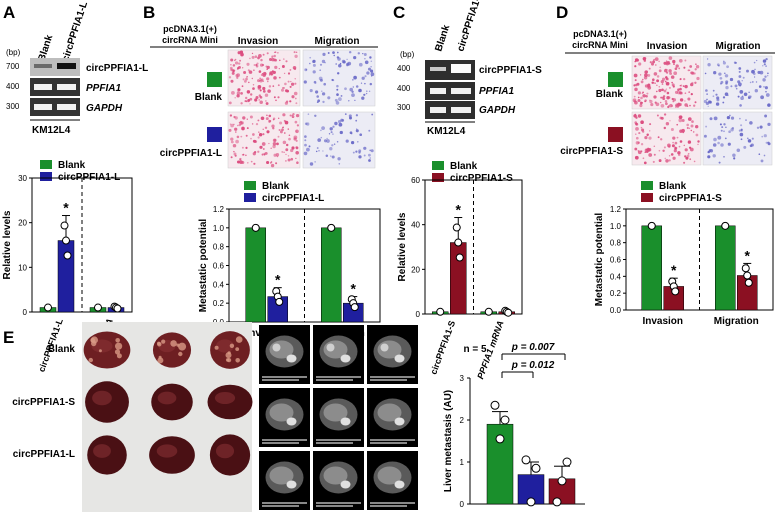 The image size is (777, 519). What do you see at coordinates (616, 310) in the screenshot?
I see `y-tick-label: 0.0` at bounding box center [616, 310].